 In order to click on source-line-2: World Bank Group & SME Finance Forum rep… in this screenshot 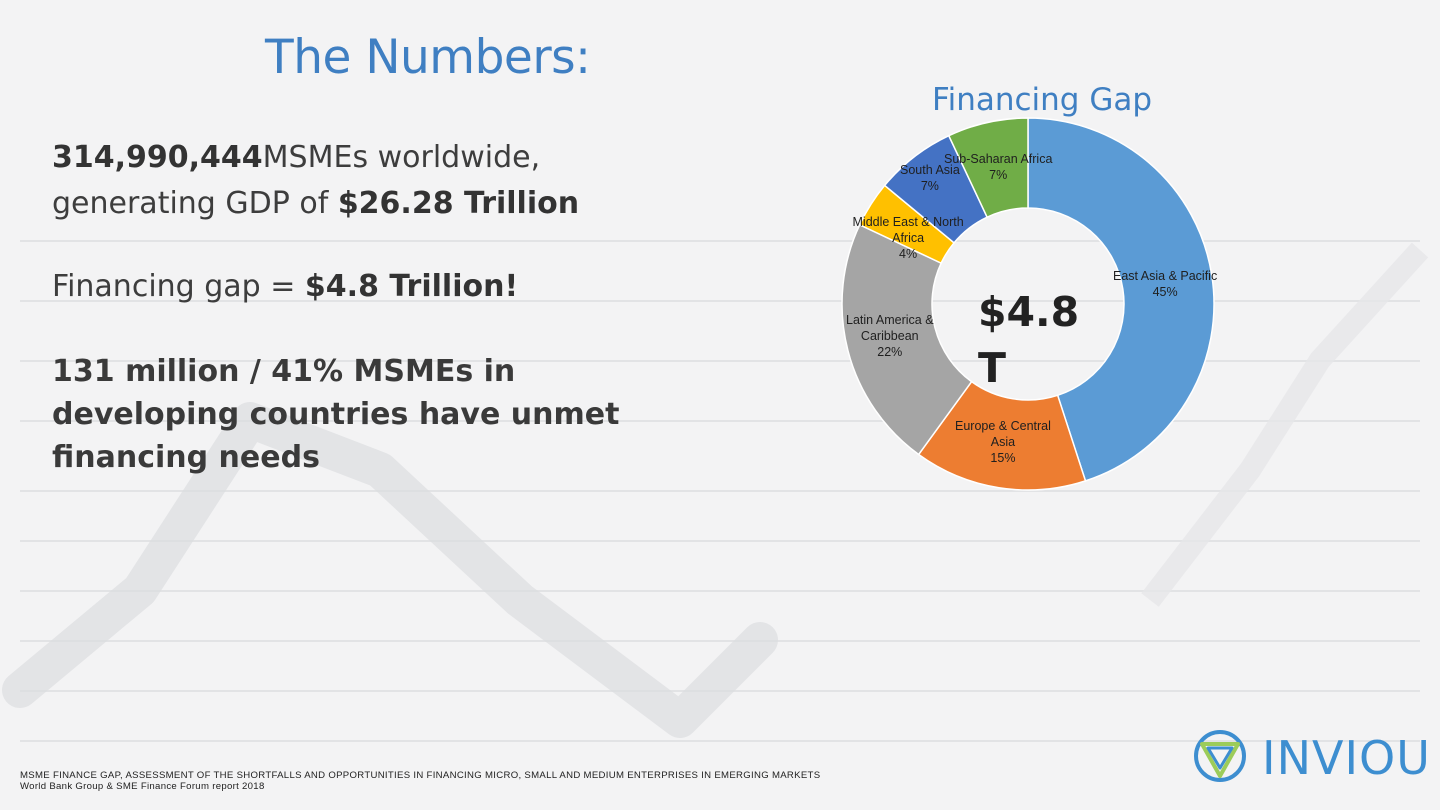, I will do `click(142, 786)`.